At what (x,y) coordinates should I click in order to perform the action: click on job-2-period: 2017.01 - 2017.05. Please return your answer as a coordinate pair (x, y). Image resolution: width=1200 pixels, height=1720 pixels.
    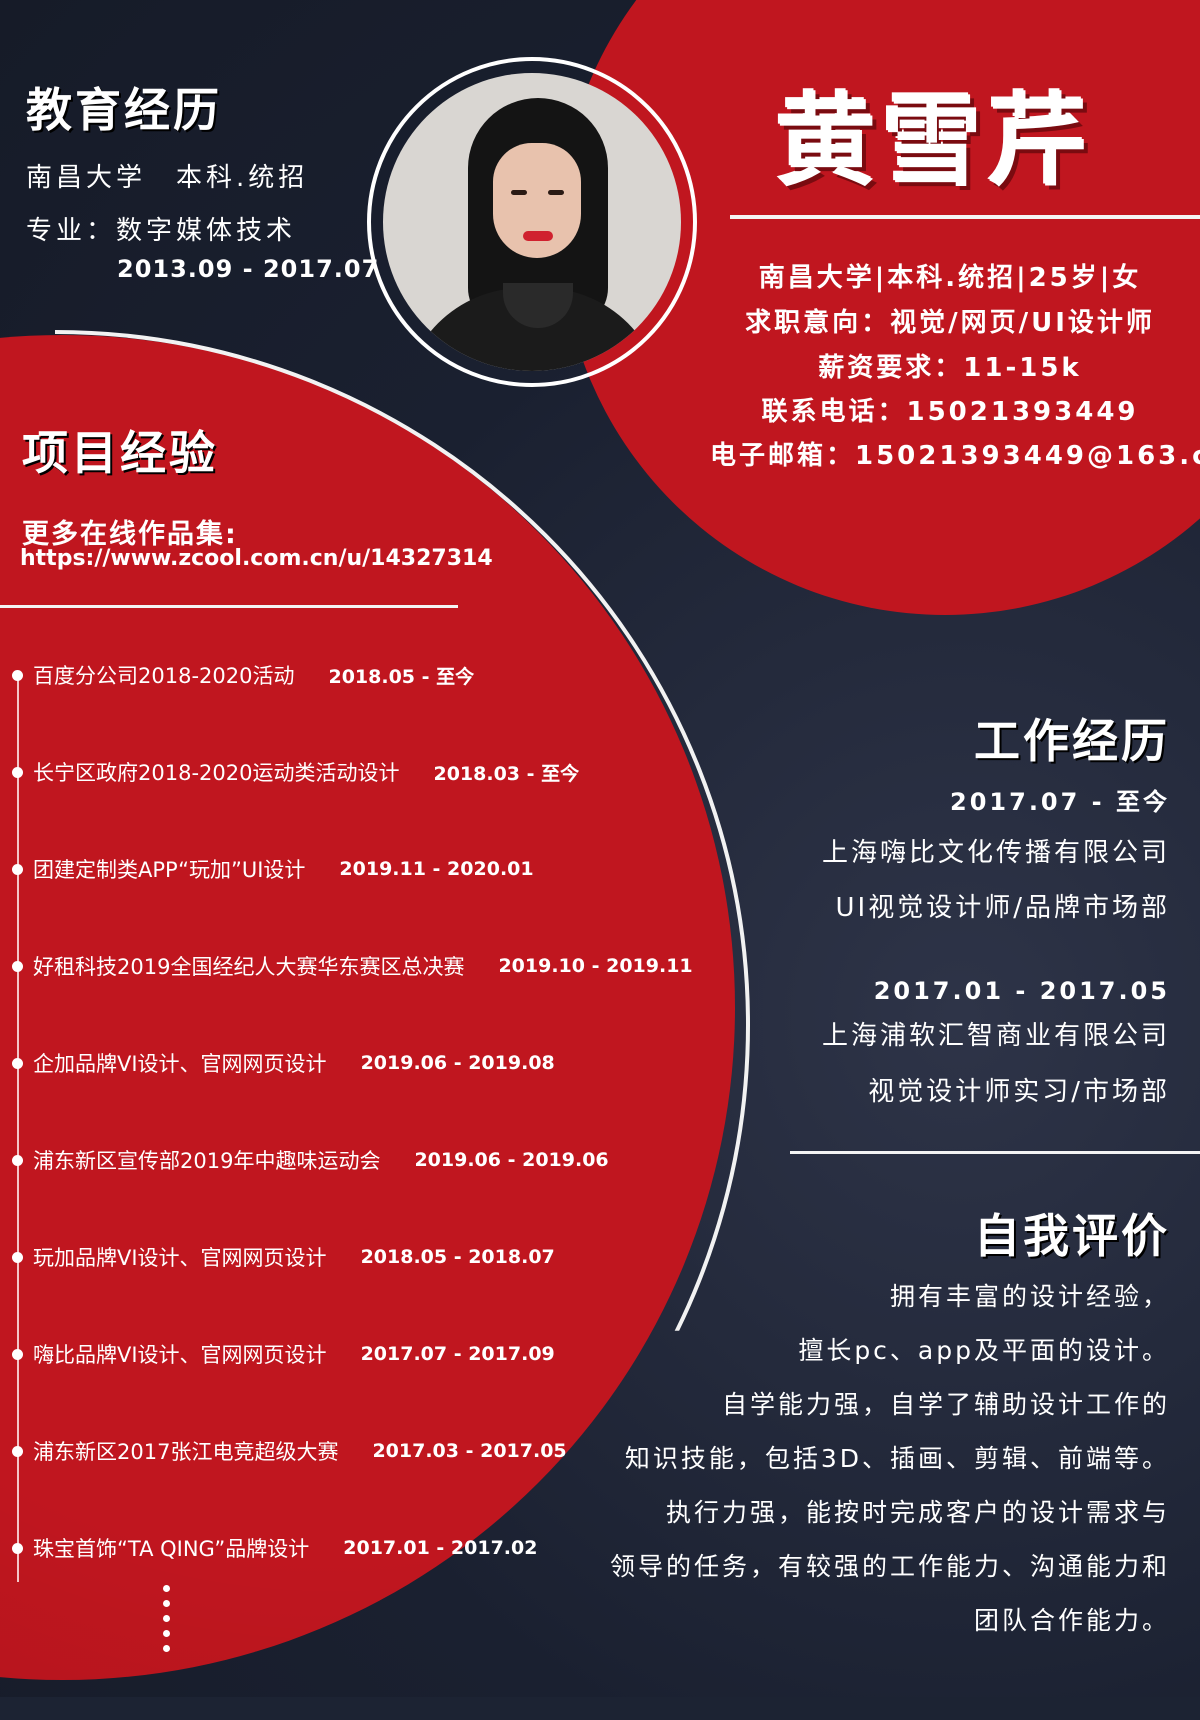
    Looking at the image, I should click on (1021, 991).